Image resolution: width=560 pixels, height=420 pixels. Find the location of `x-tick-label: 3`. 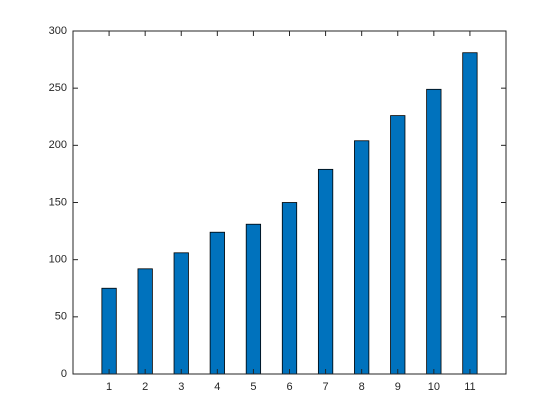

x-tick-label: 3 is located at coordinates (181, 387).